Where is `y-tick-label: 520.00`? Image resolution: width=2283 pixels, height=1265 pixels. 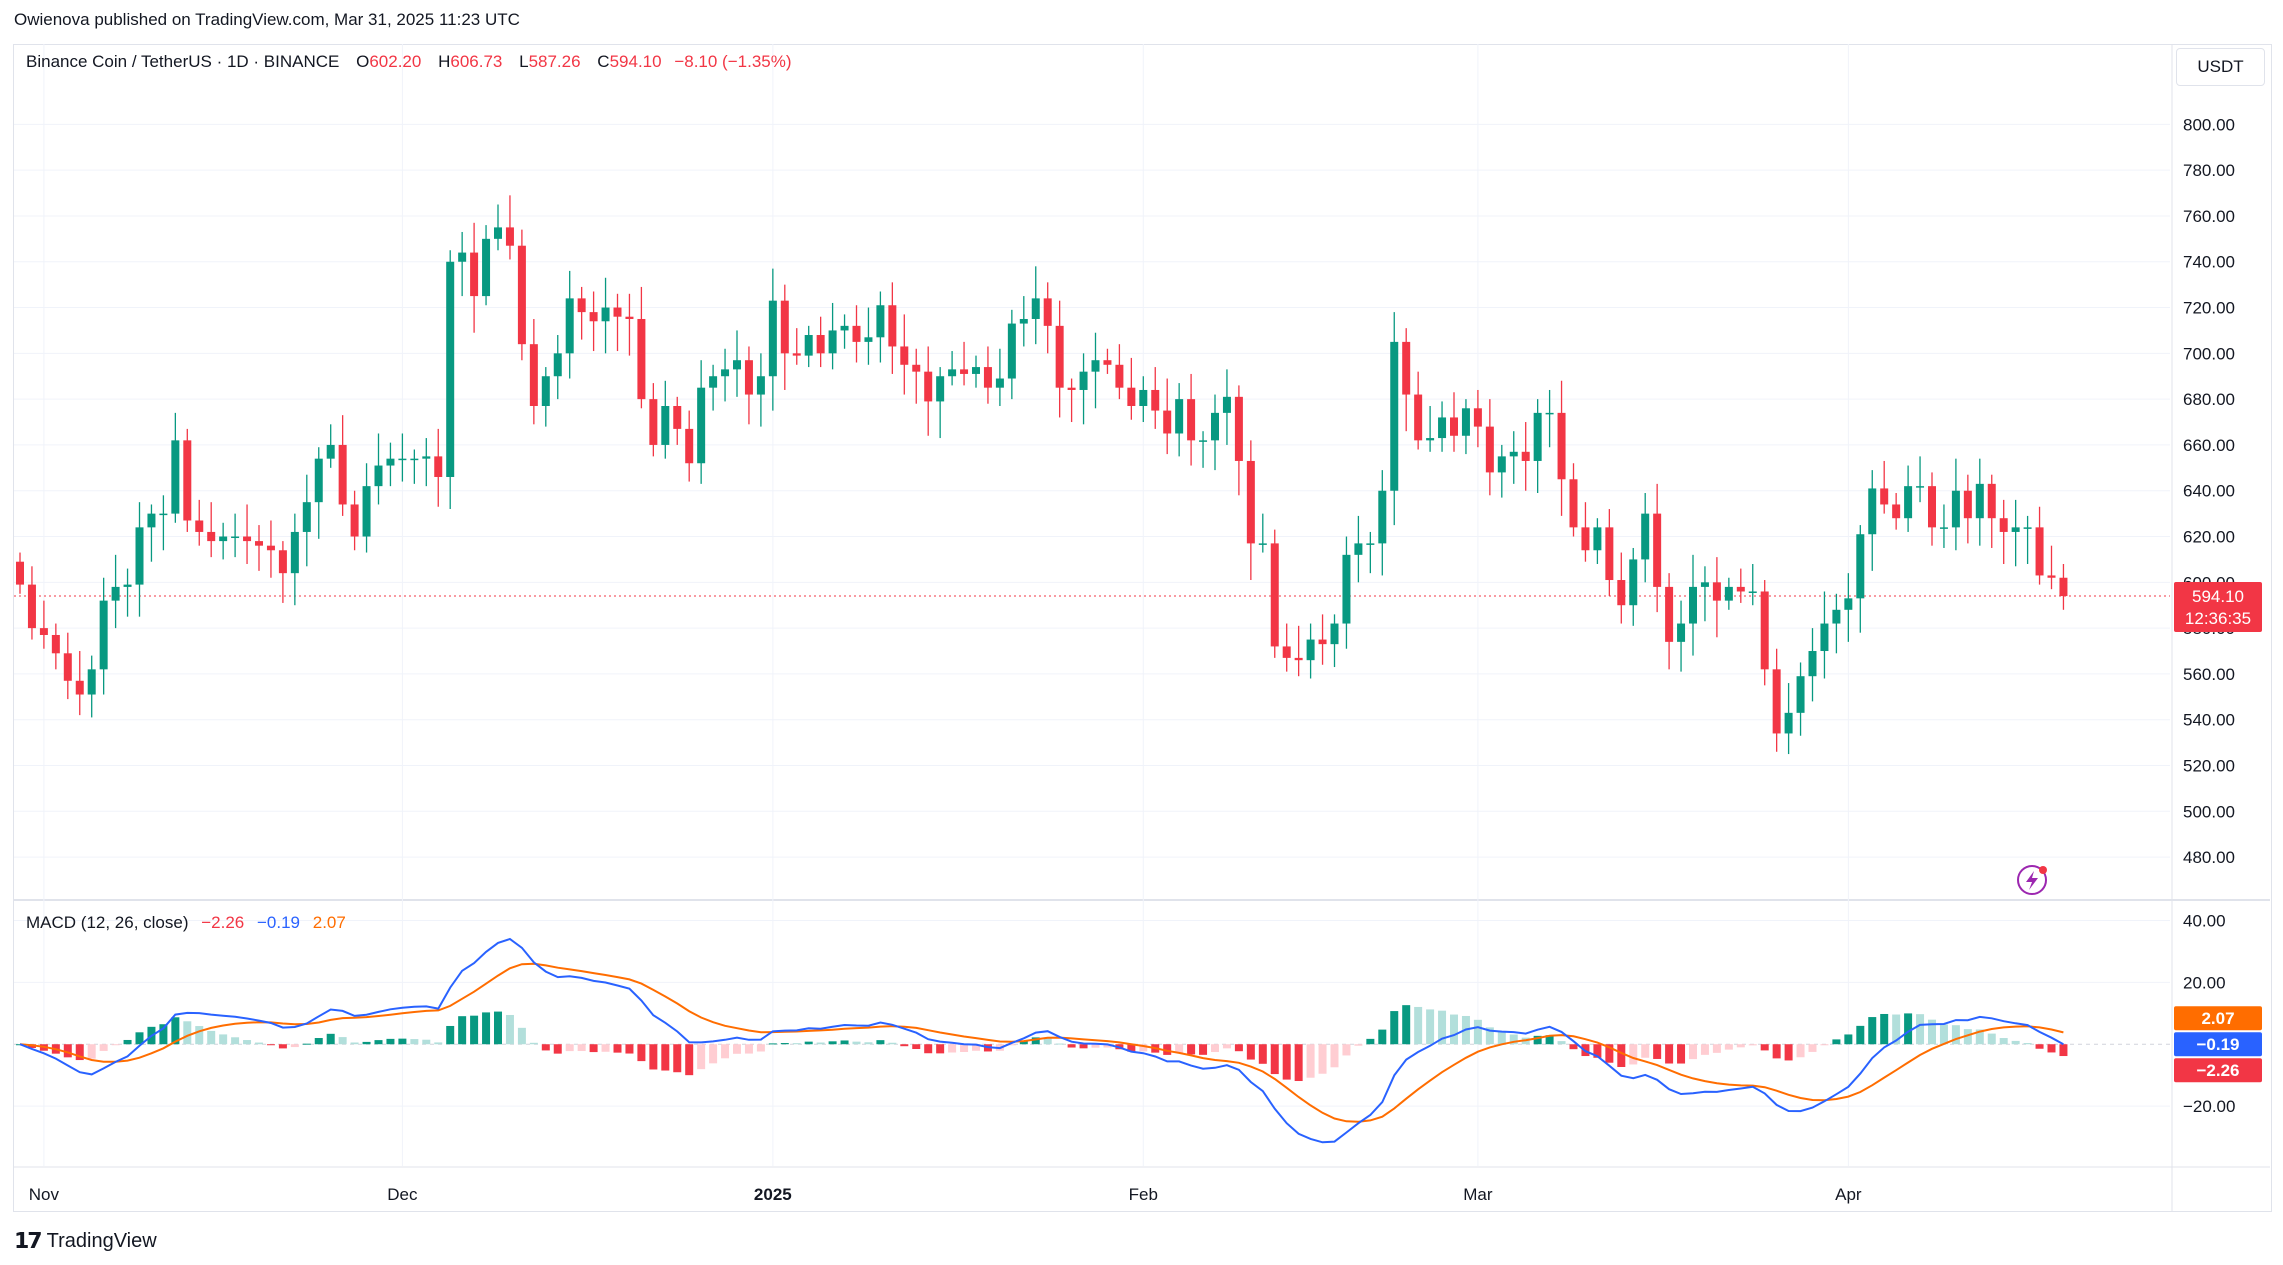
y-tick-label: 520.00 is located at coordinates (2209, 766).